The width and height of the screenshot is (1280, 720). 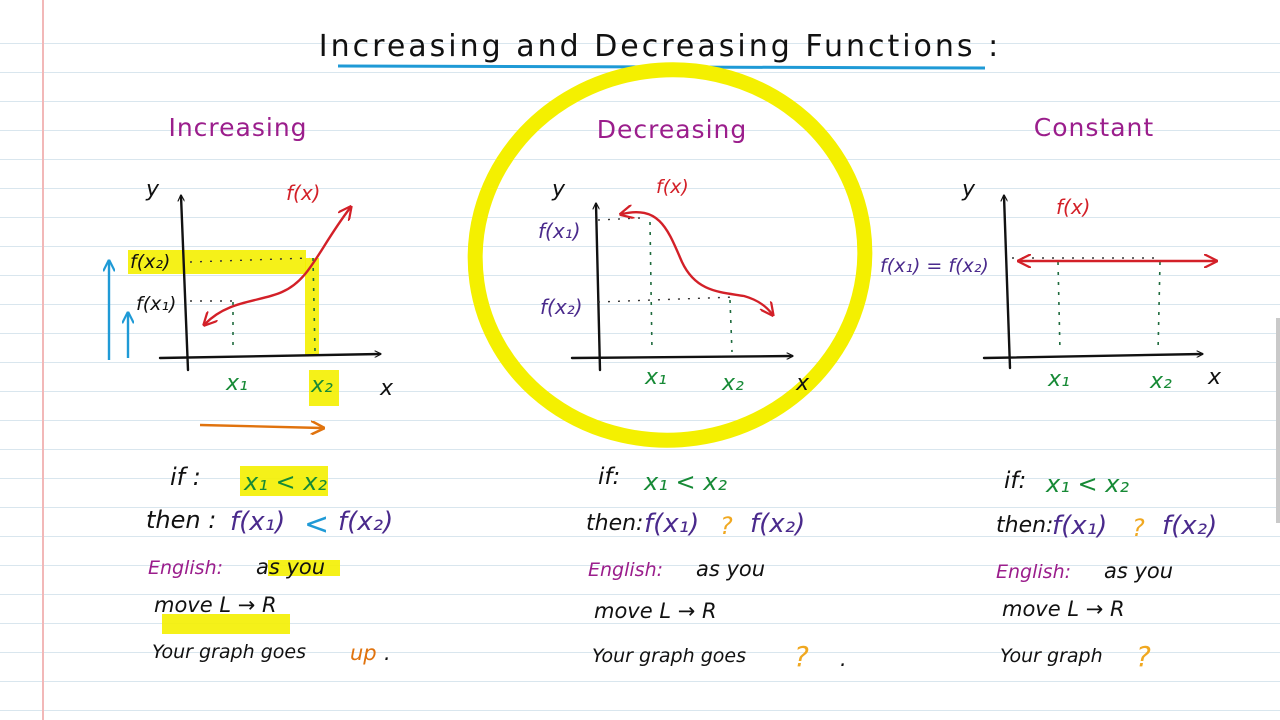 What do you see at coordinates (1024, 525) in the screenshot?
I see `constant-then-prefix: then:` at bounding box center [1024, 525].